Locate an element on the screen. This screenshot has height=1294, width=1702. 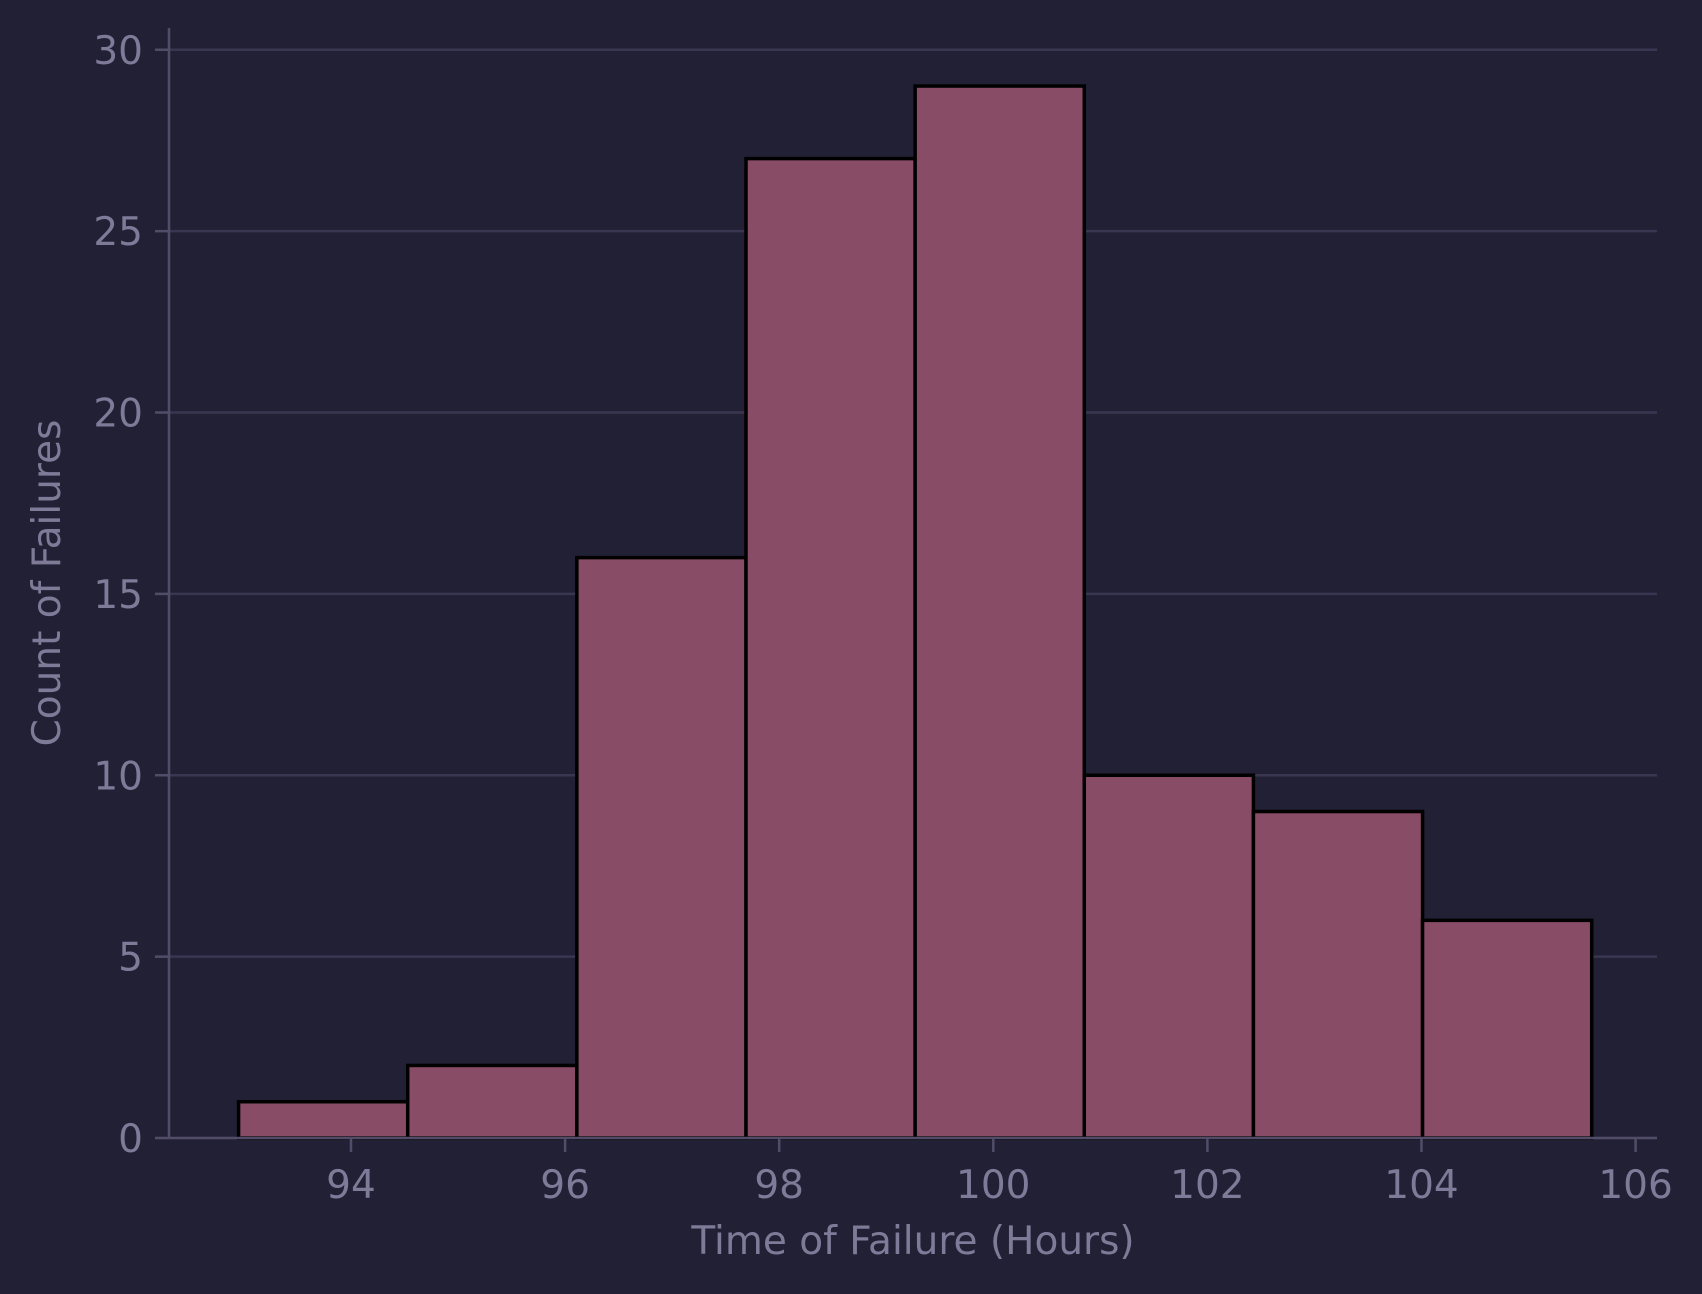
x-tick-label: 100 is located at coordinates (993, 1185).